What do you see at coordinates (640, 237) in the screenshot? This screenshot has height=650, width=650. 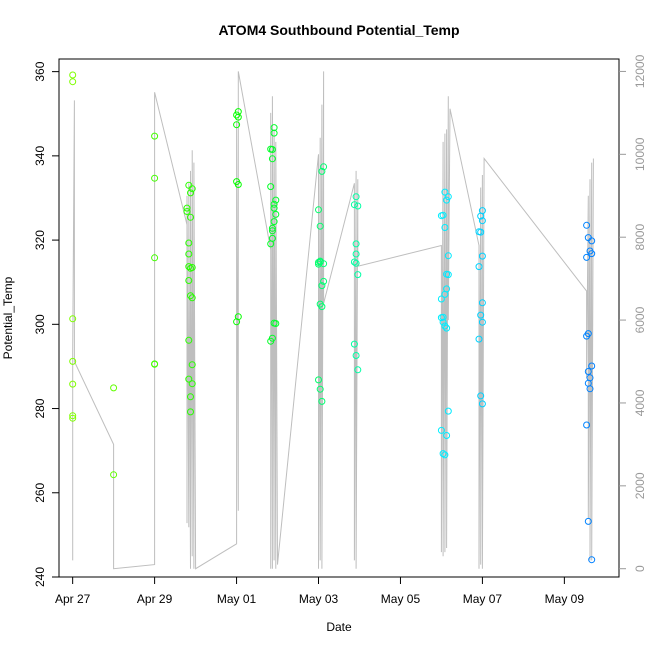 I see `y2-tick-label: 8000` at bounding box center [640, 237].